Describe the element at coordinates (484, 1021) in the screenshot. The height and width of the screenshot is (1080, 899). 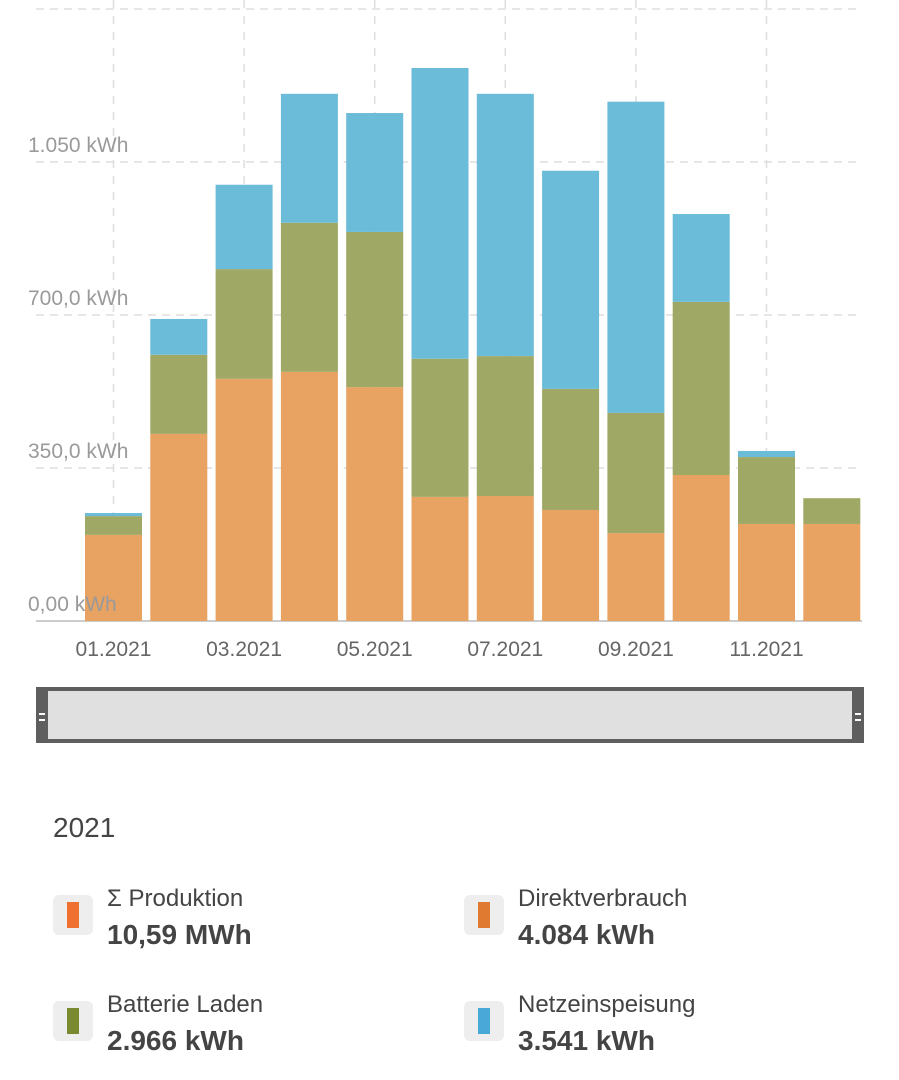
I see `netz-swatch-icon` at that location.